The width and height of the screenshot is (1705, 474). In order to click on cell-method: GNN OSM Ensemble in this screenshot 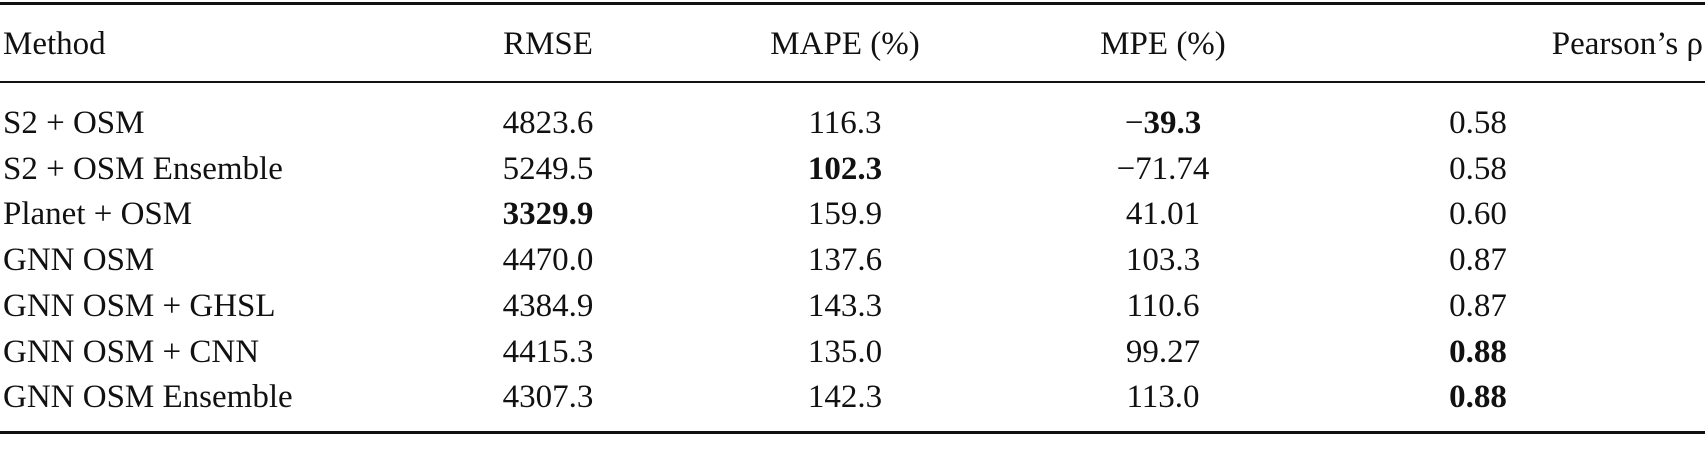, I will do `click(148, 397)`.